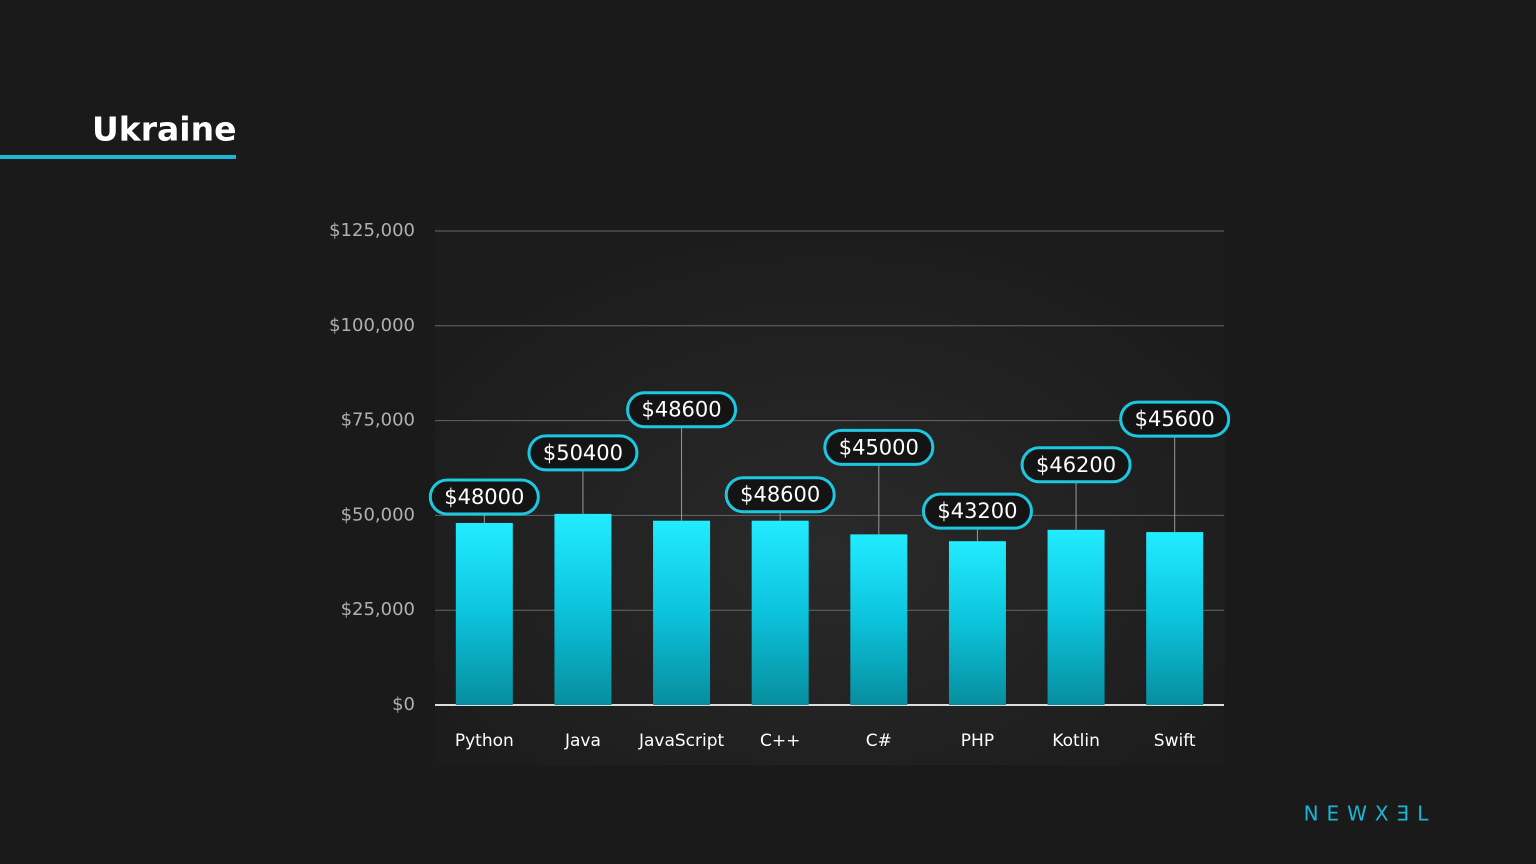 Image resolution: width=1536 pixels, height=864 pixels. I want to click on data-label: $45600, so click(1175, 419).